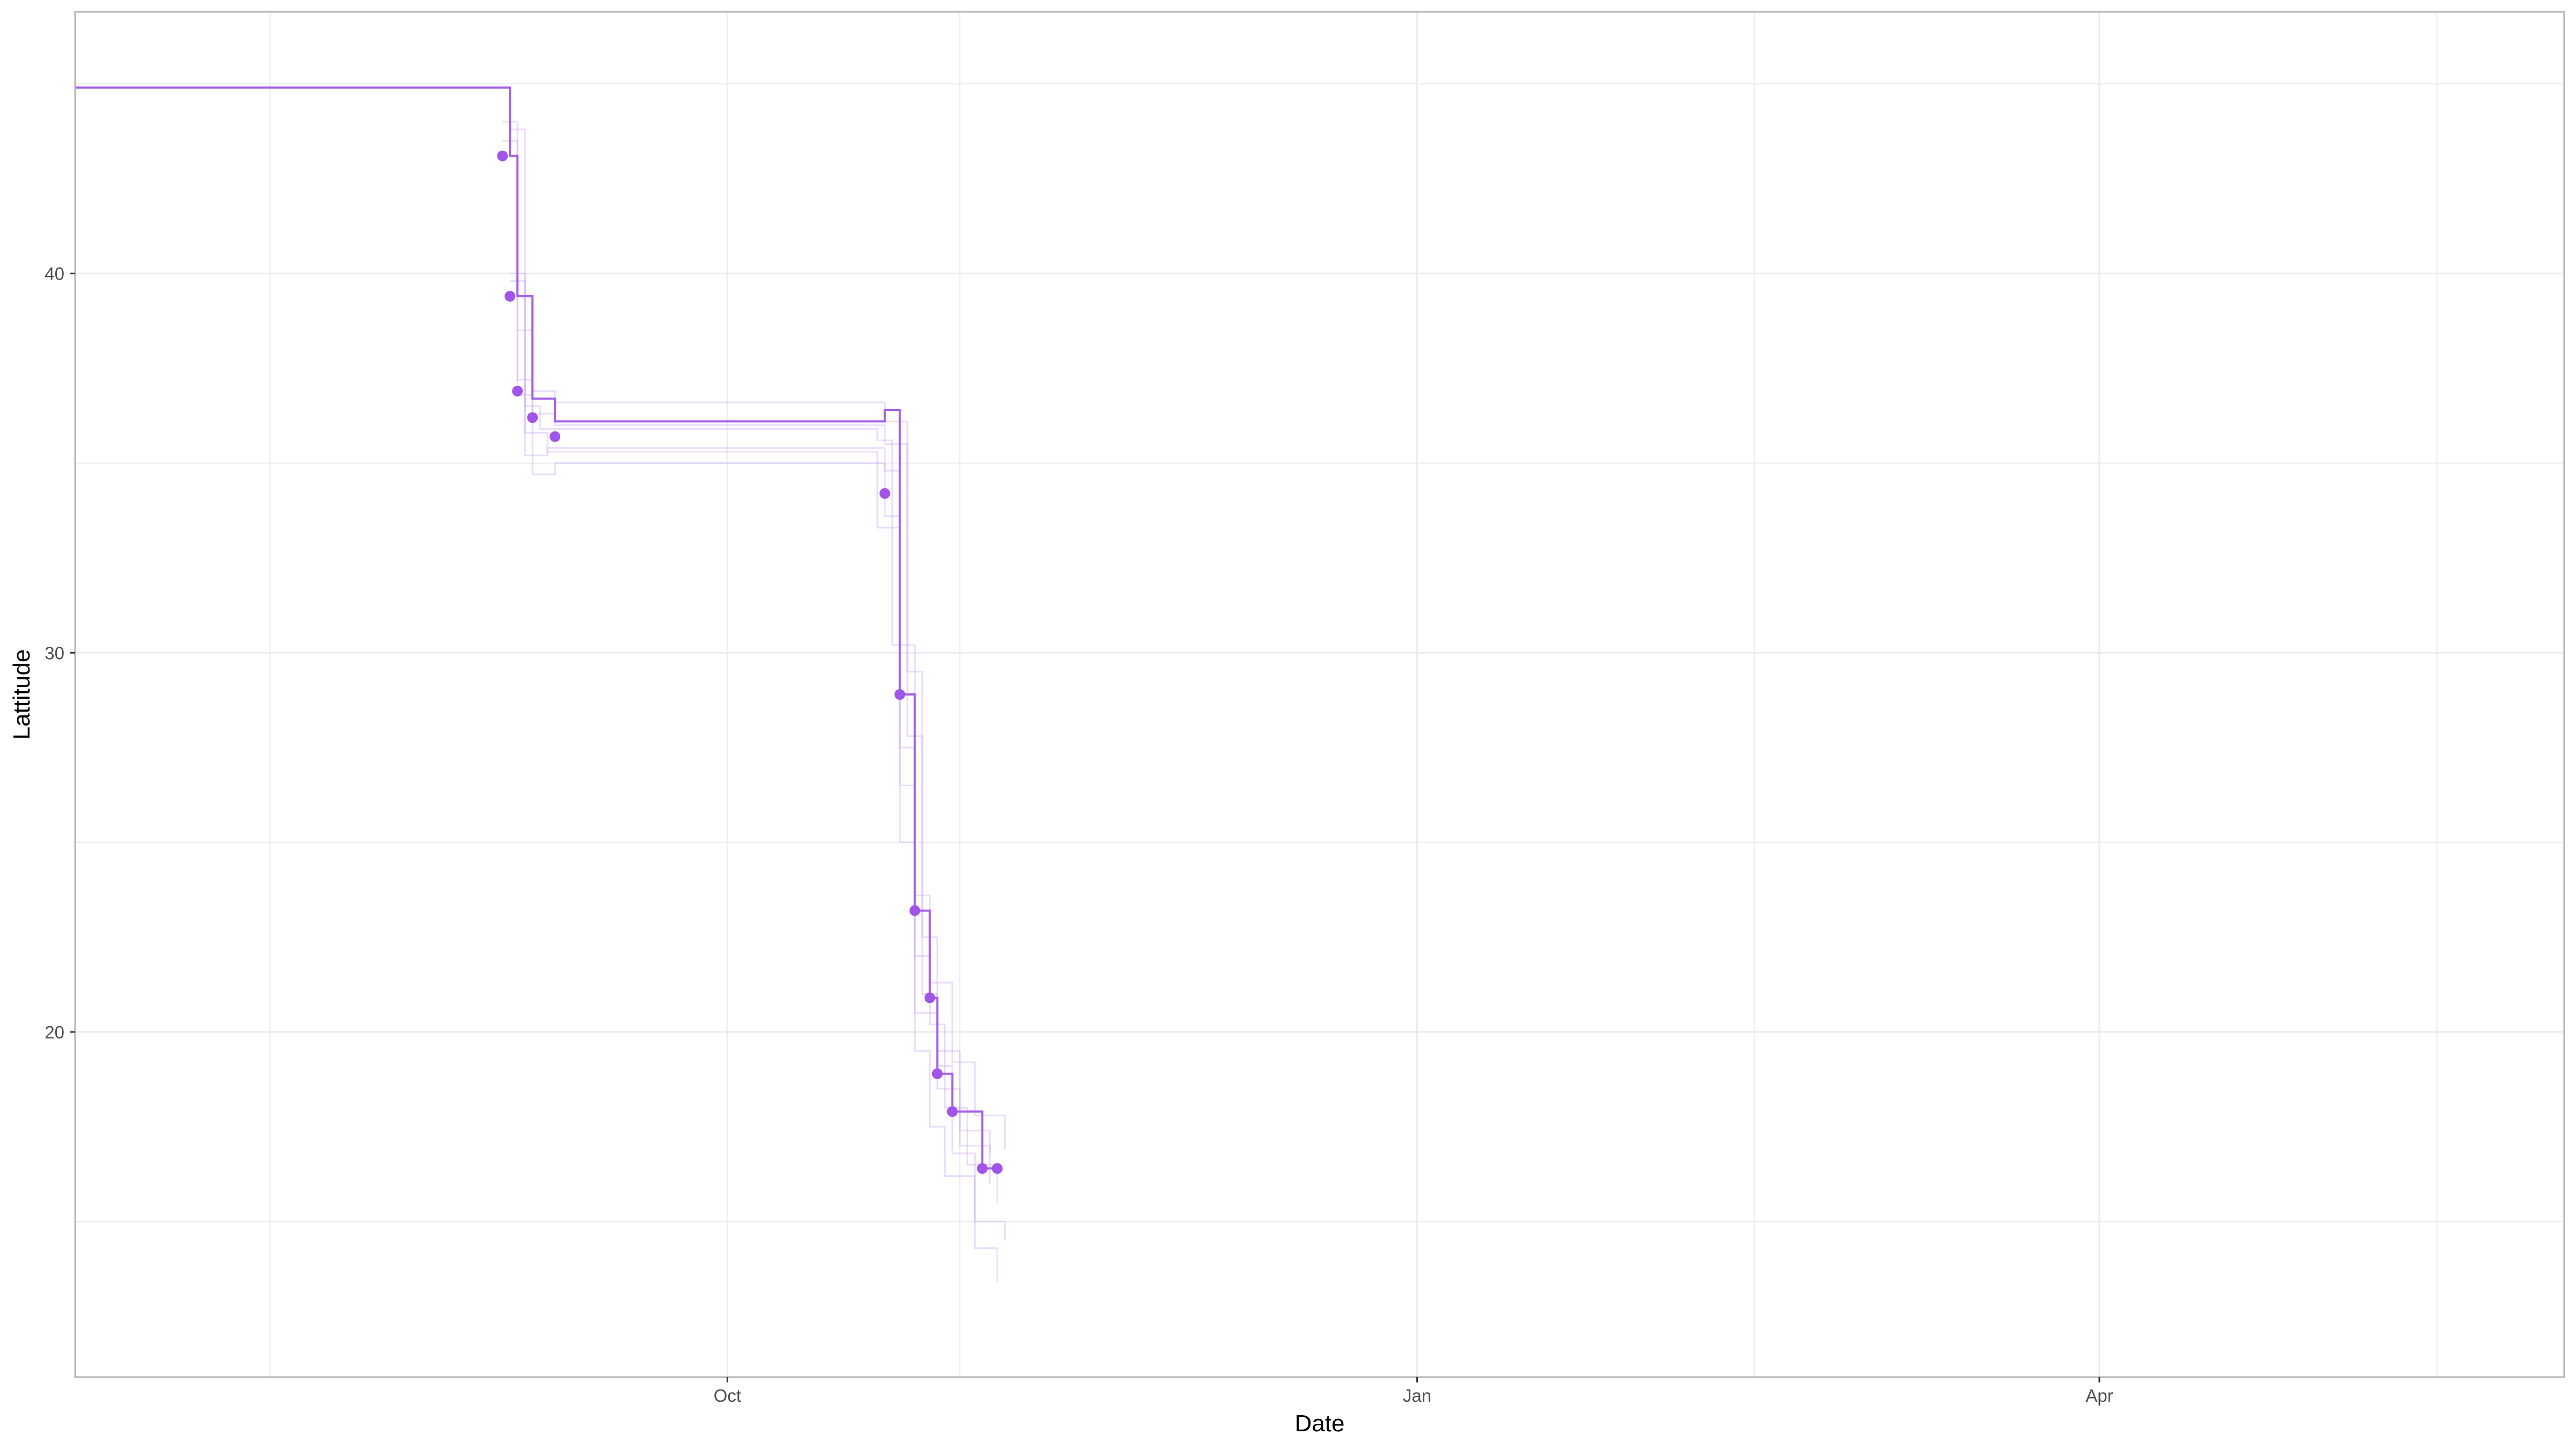  Describe the element at coordinates (54, 274) in the screenshot. I see `y-tick-label: 40` at that location.